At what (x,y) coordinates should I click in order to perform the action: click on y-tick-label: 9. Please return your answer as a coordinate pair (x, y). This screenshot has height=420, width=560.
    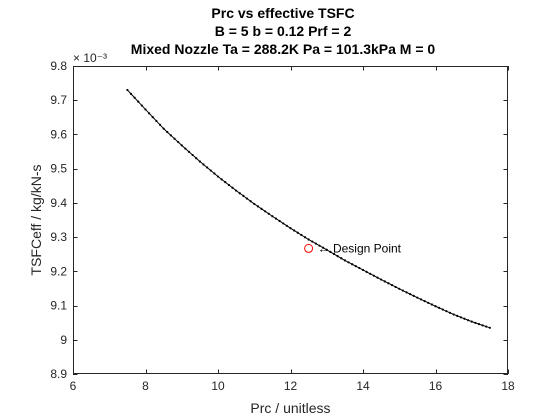
    Looking at the image, I should click on (63, 340).